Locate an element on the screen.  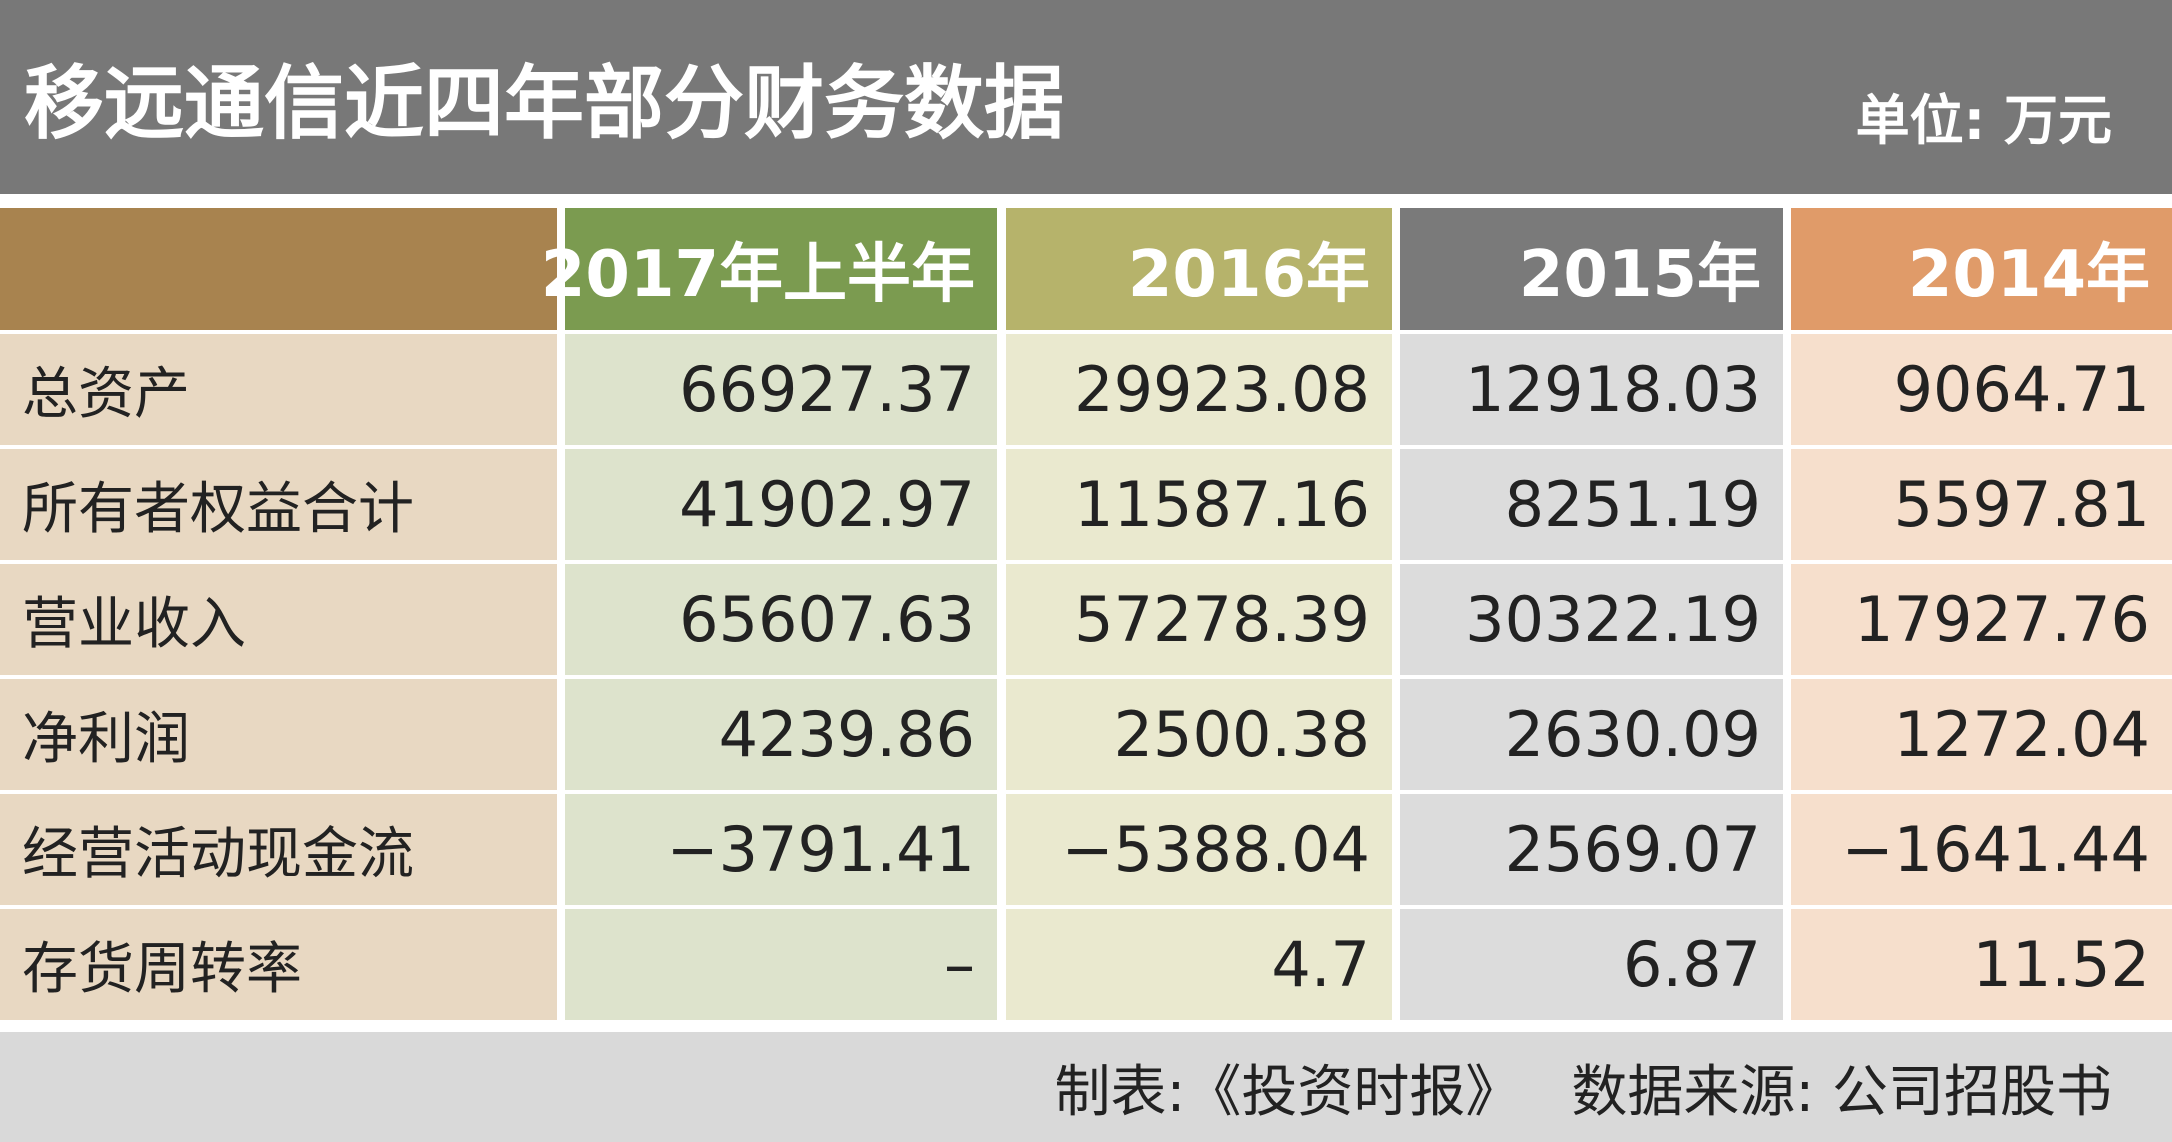
credit: 制表:《投资时报》 is located at coordinates (1288, 1092).